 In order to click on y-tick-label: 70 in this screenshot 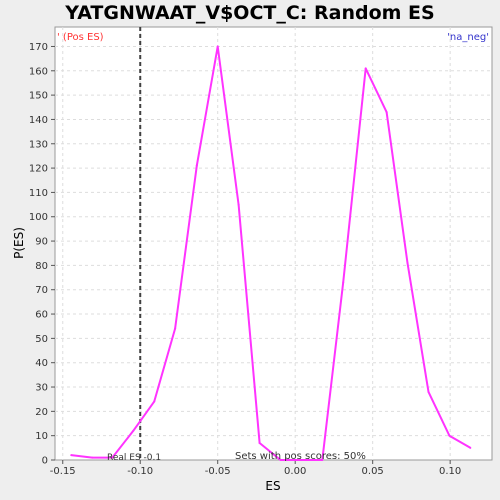, I will do `click(41, 290)`.